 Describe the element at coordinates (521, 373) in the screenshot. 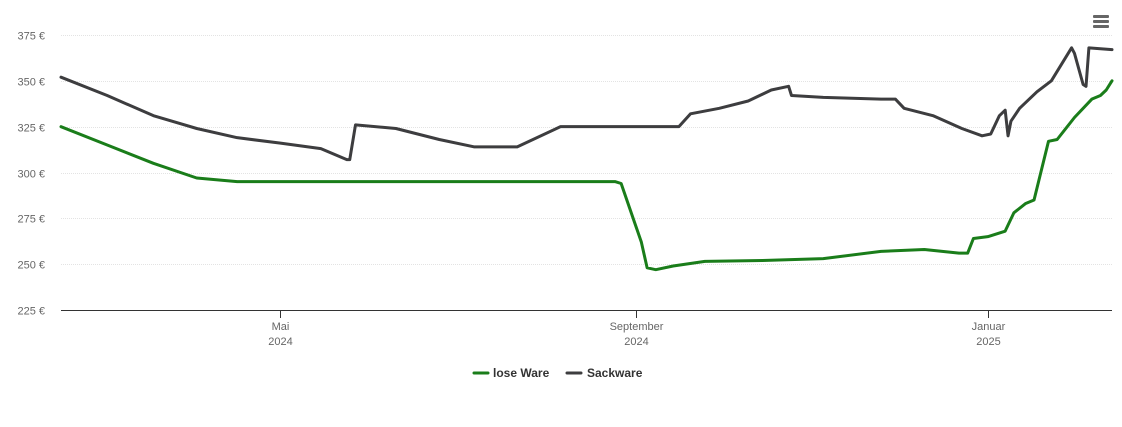

I see `legend-label: lose Ware` at that location.